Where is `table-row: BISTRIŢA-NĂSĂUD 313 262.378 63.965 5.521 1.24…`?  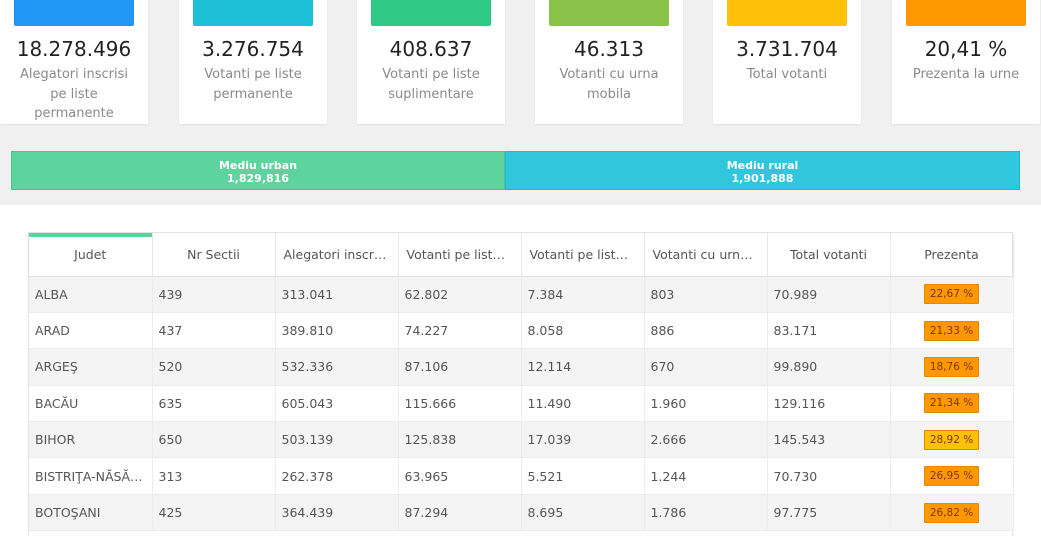 table-row: BISTRIŢA-NĂSĂUD 313 262.378 63.965 5.521 1.24… is located at coordinates (521, 476).